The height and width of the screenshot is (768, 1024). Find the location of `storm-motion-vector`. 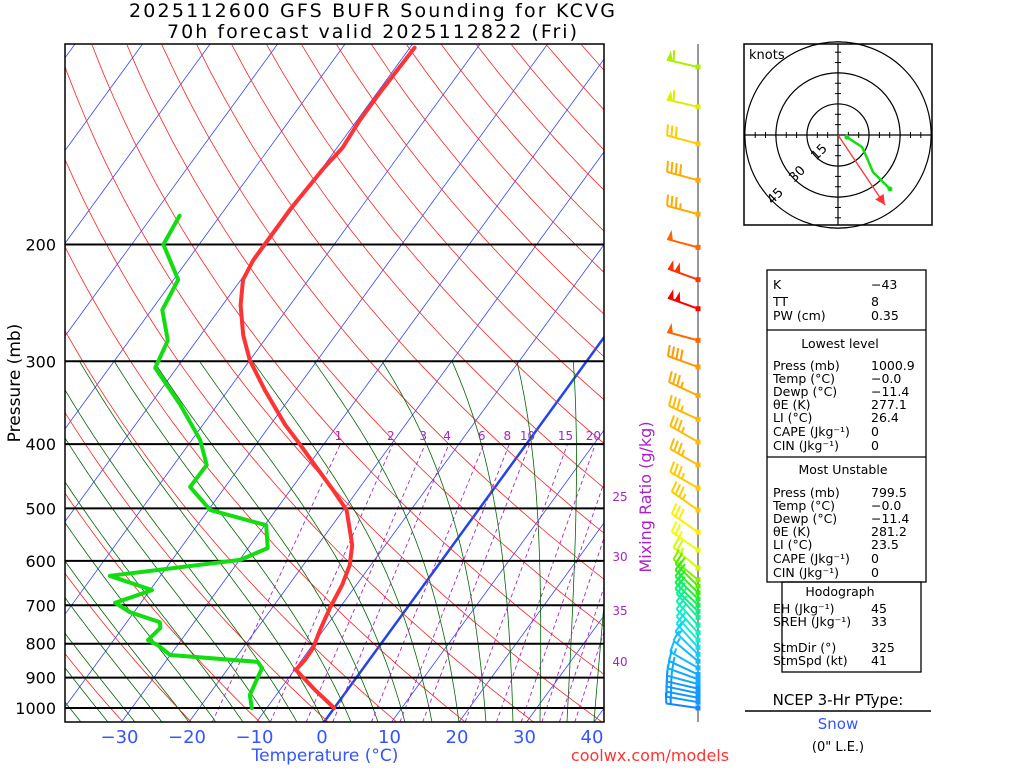

storm-motion-vector is located at coordinates (861, 170).